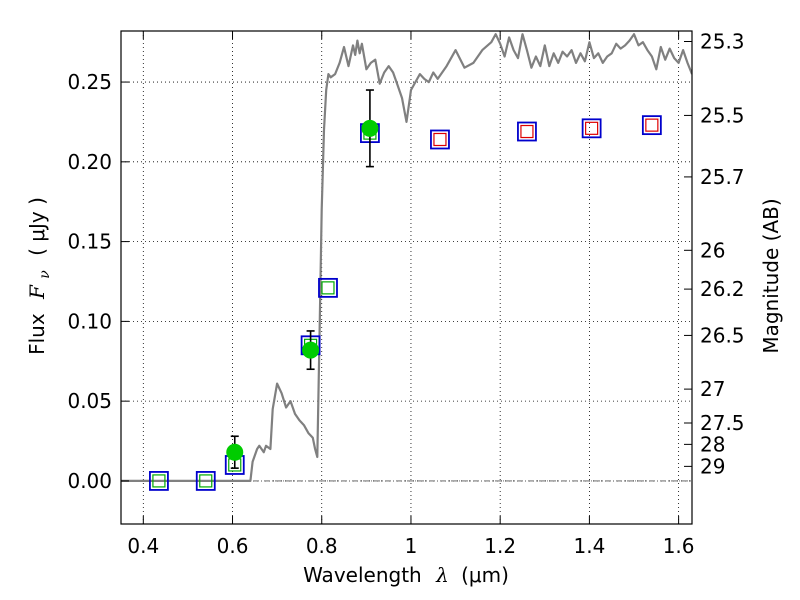 The height and width of the screenshot is (600, 800). What do you see at coordinates (37, 334) in the screenshot?
I see `y-axis-label-prefix: Flux` at bounding box center [37, 334].